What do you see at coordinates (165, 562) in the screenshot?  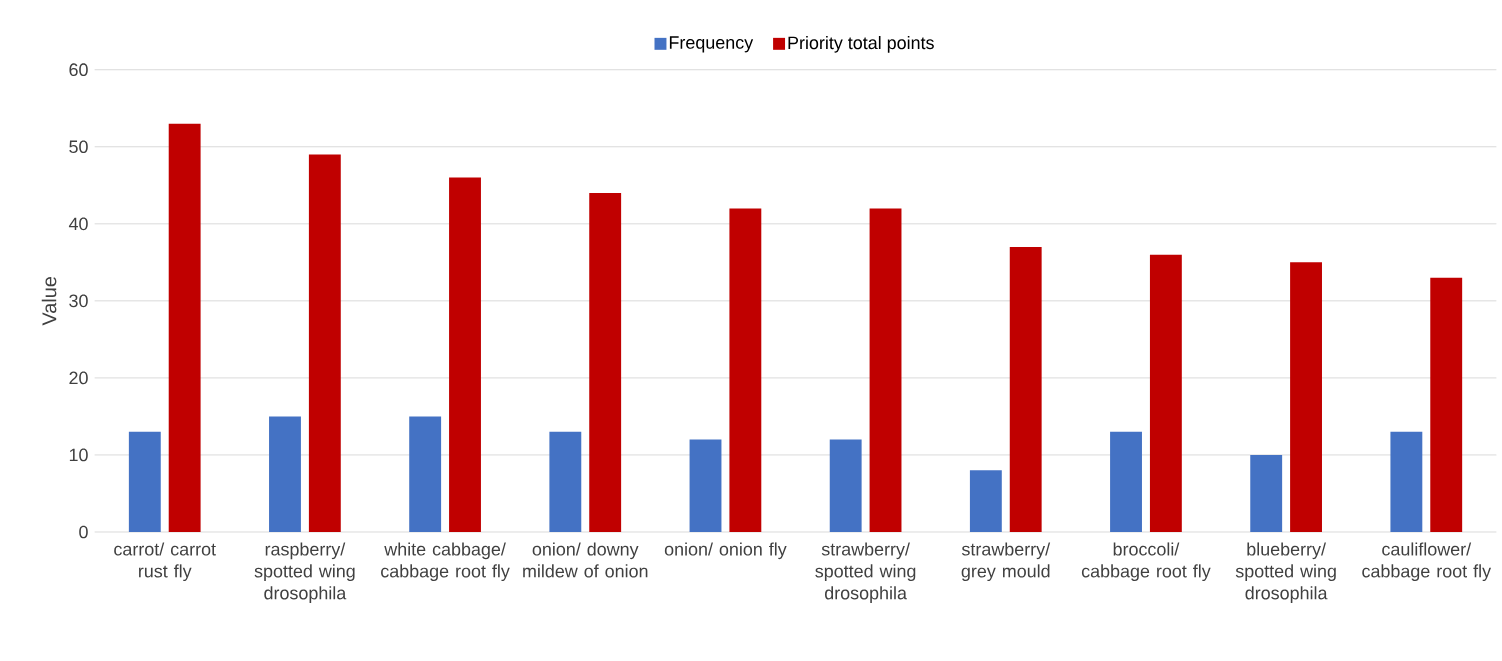 I see `x-tick-label: carrot/ carrot rust fly` at bounding box center [165, 562].